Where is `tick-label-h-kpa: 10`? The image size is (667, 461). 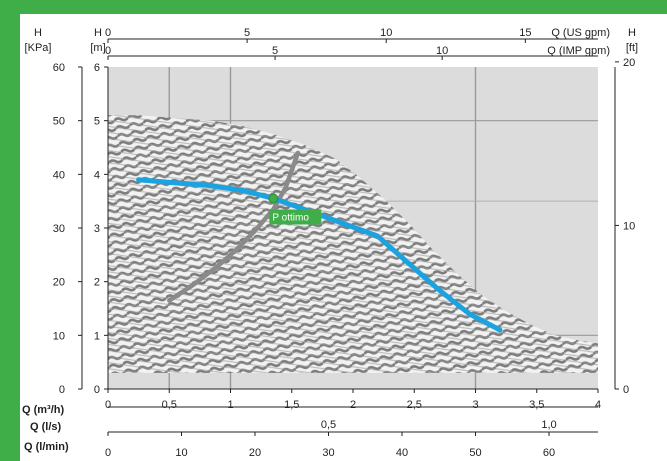 tick-label-h-kpa: 10 is located at coordinates (59, 336).